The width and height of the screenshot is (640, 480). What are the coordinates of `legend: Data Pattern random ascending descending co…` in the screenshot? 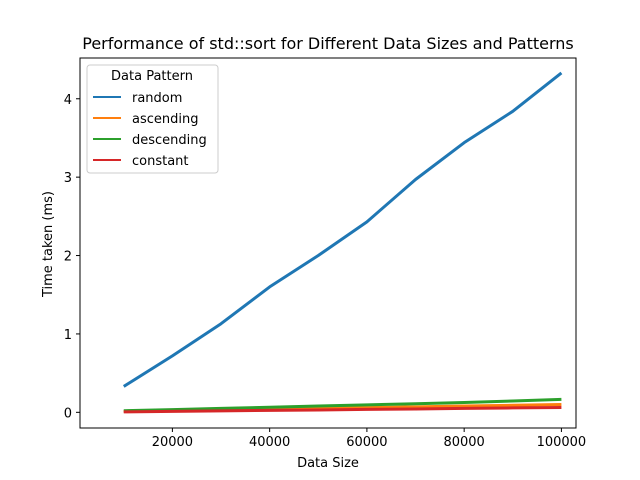 It's located at (152, 119).